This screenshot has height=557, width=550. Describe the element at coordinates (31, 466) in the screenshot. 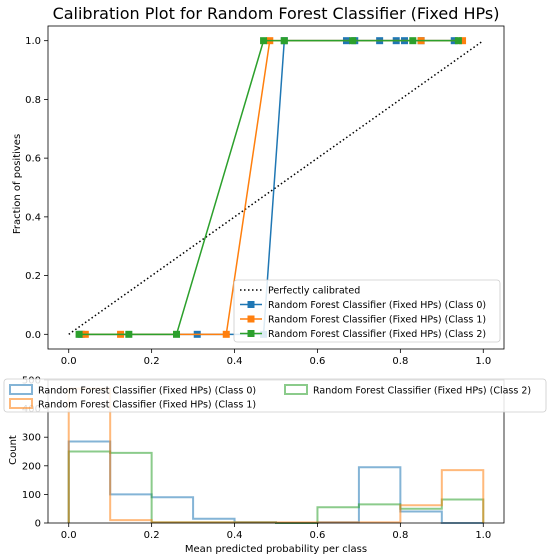

I see `histogram-y-tick-label: 200` at that location.